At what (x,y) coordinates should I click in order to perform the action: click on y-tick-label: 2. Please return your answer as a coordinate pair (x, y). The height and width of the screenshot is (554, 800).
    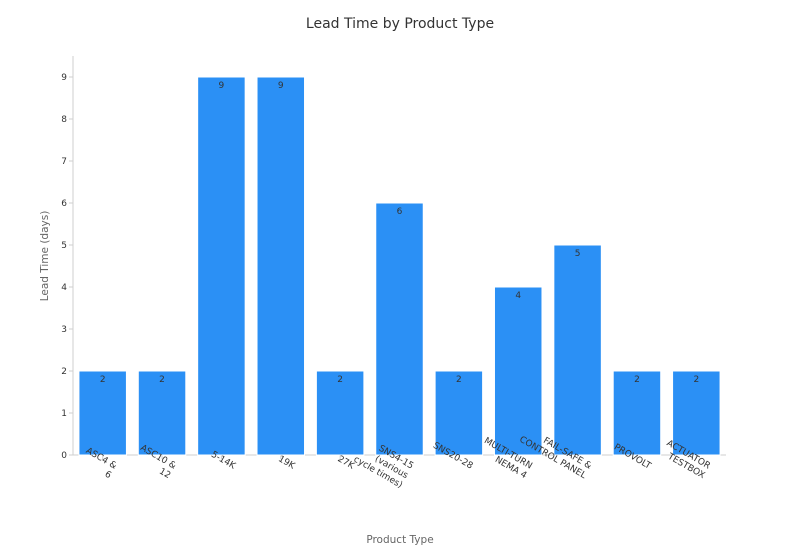
    Looking at the image, I should click on (64, 372).